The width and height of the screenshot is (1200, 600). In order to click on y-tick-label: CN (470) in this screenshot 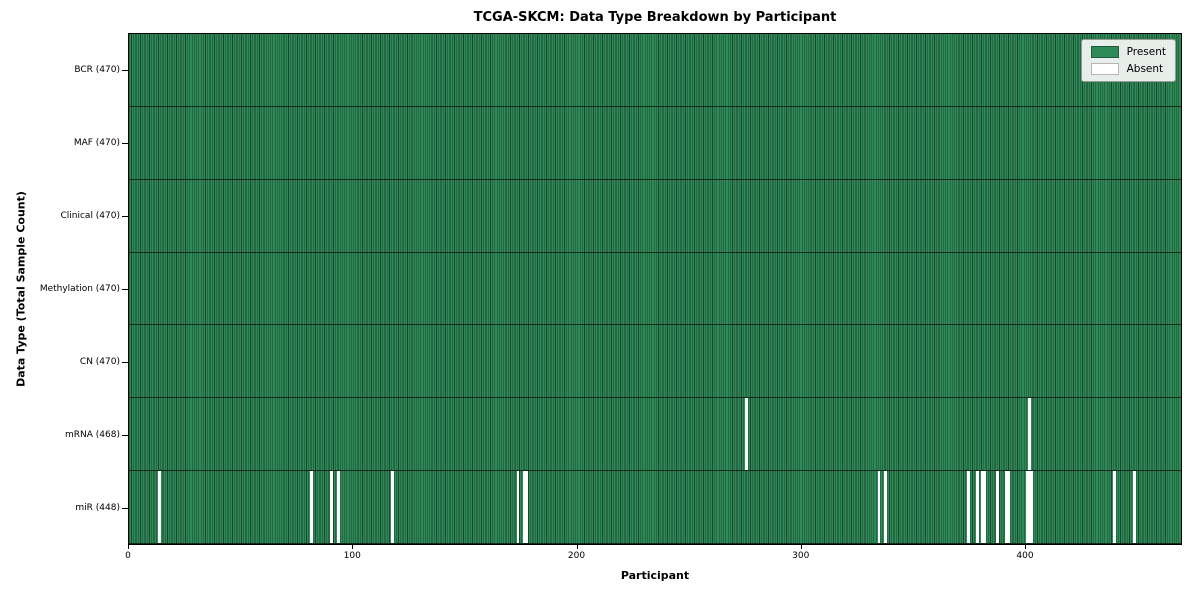, I will do `click(99, 362)`.